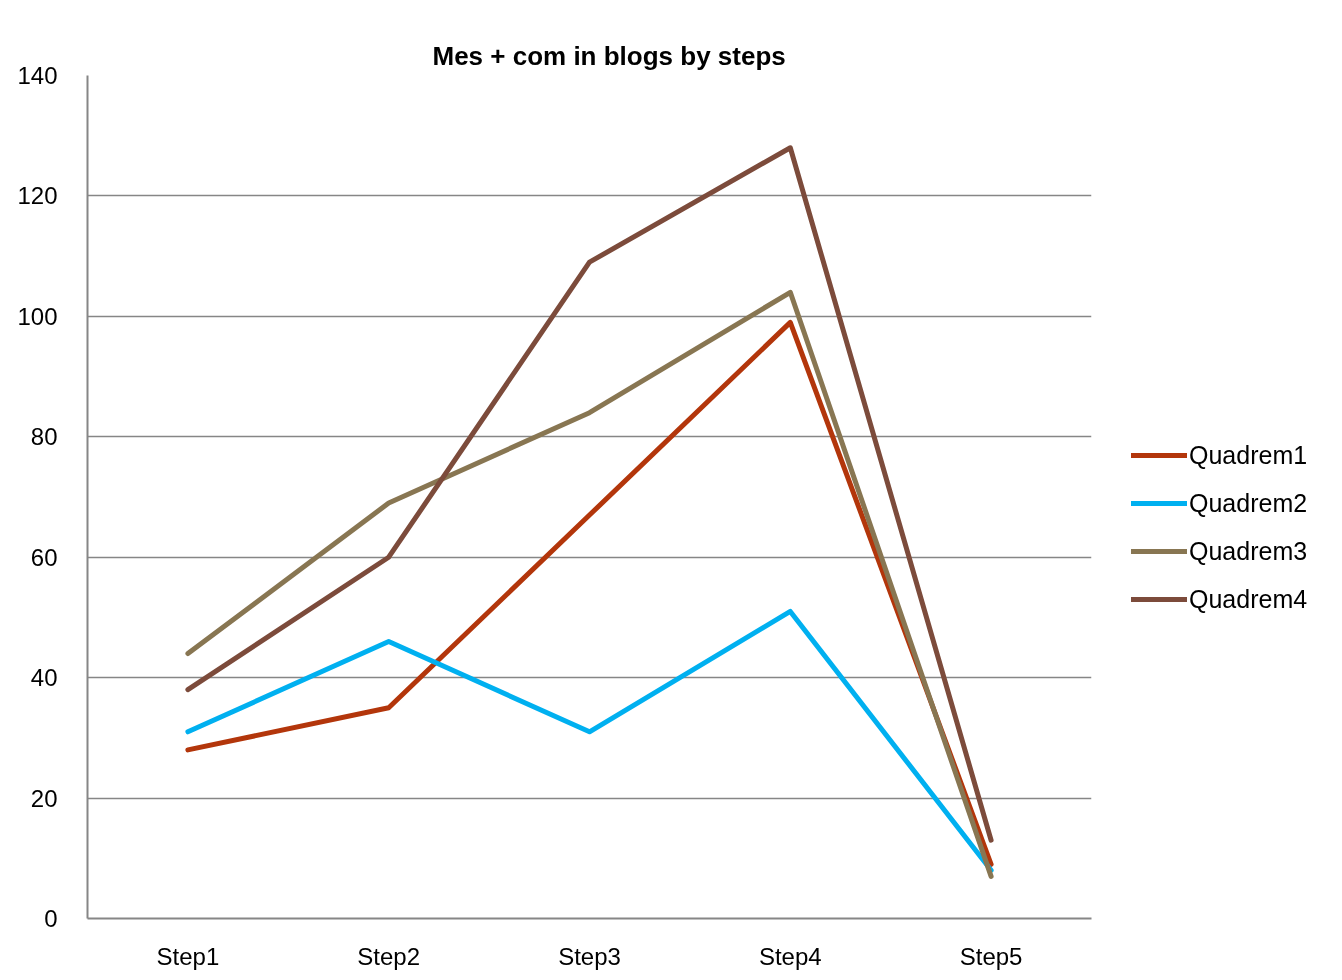  Describe the element at coordinates (589, 956) in the screenshot. I see `x-tick-label: Step3` at that location.